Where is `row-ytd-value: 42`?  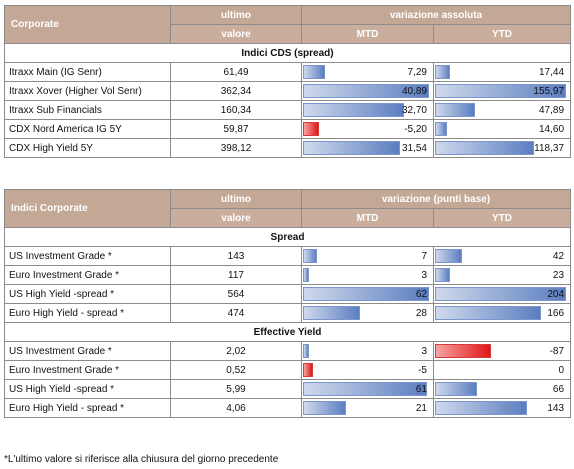 row-ytd-value: 42 is located at coordinates (558, 256).